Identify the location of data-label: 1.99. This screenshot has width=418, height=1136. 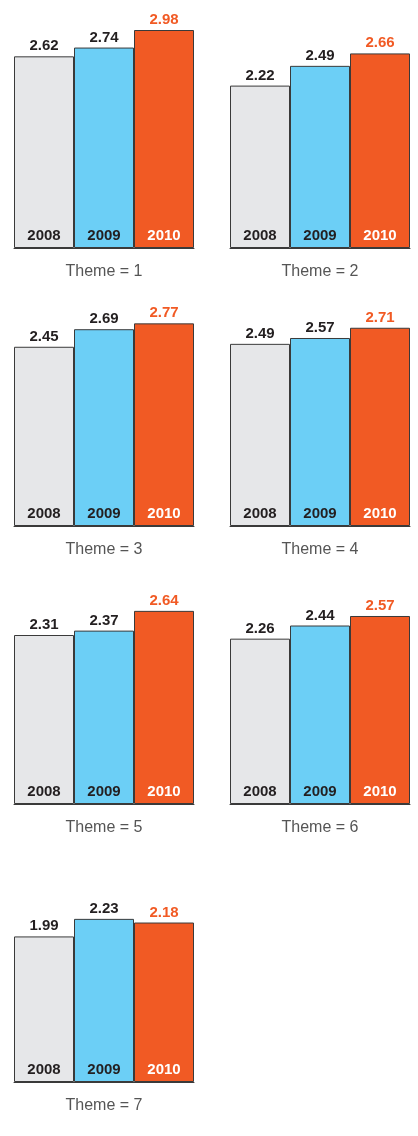
(44, 925).